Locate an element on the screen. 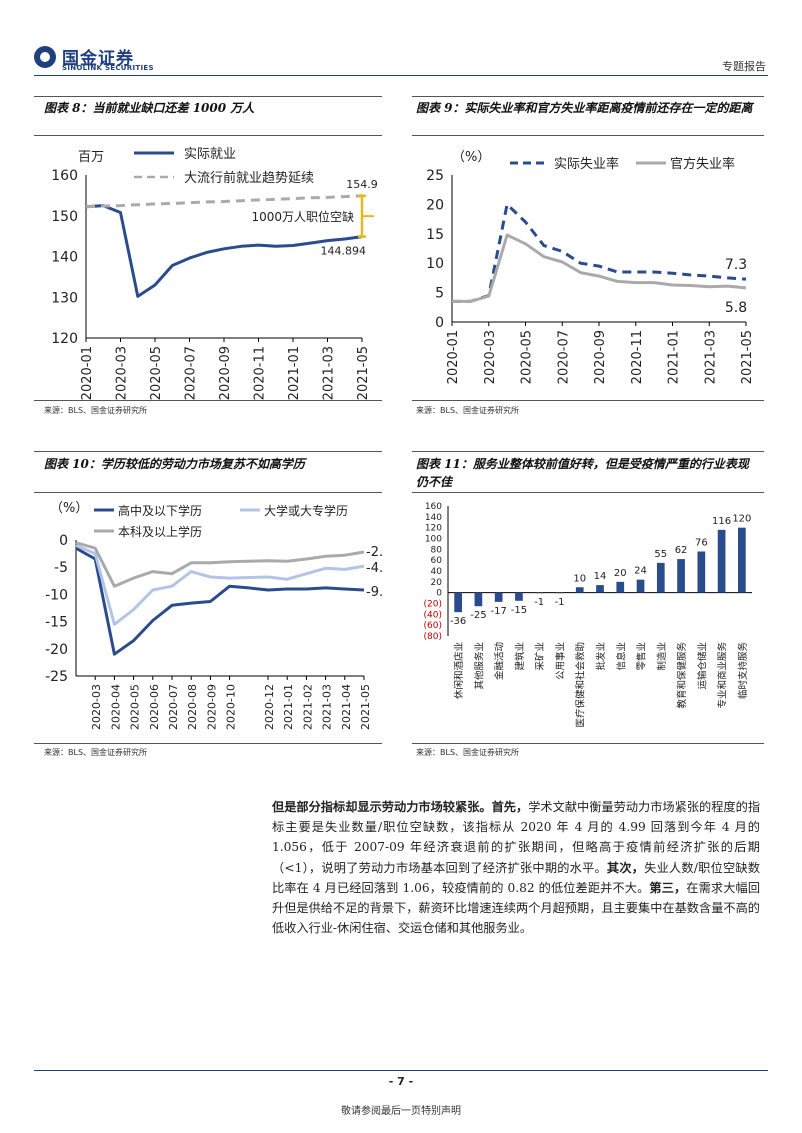 This screenshot has width=802, height=1133. y-tick-label: 160 is located at coordinates (433, 507).